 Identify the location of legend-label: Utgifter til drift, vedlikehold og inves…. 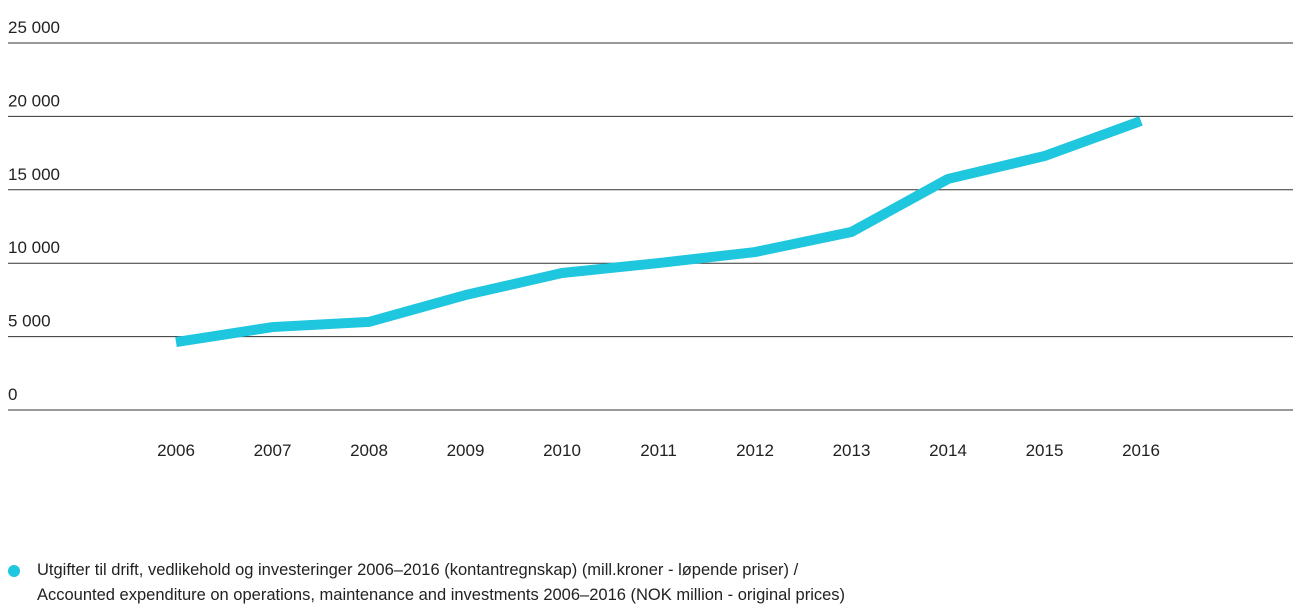
(441, 582).